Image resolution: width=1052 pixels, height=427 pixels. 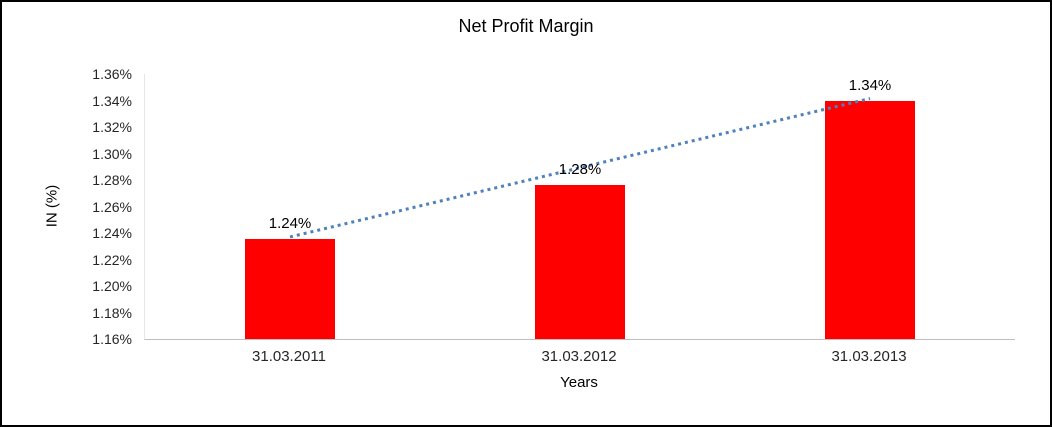 I want to click on y-tick-label: 1.22%, so click(x=112, y=259).